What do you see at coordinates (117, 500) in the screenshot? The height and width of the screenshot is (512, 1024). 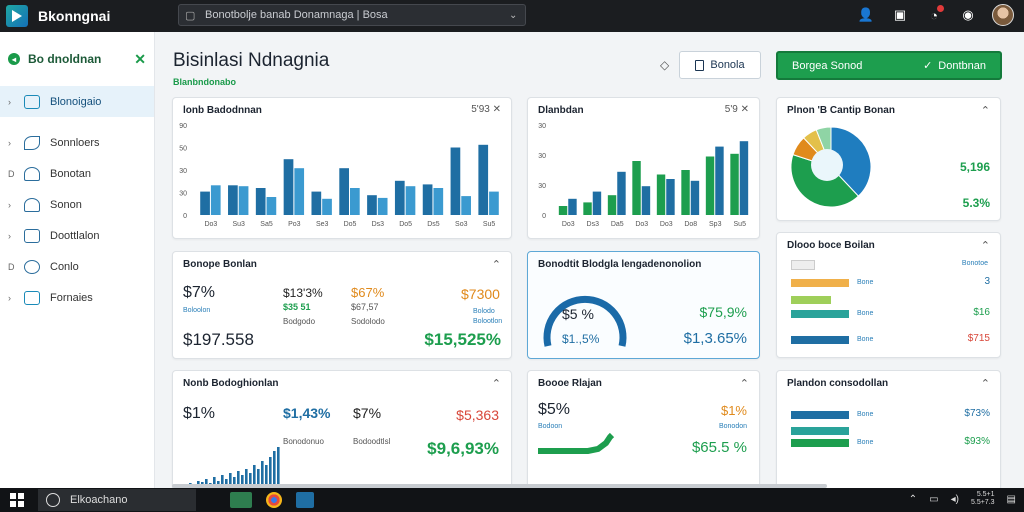 I see `taskbar-search: Elkoachano` at bounding box center [117, 500].